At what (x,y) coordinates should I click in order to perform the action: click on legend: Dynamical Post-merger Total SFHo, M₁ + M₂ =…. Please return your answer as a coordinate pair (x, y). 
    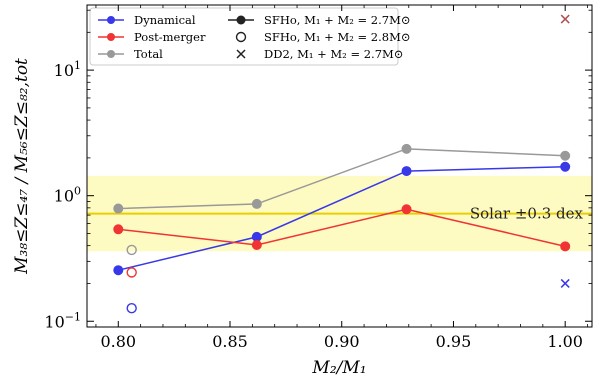
    Looking at the image, I should click on (250, 36).